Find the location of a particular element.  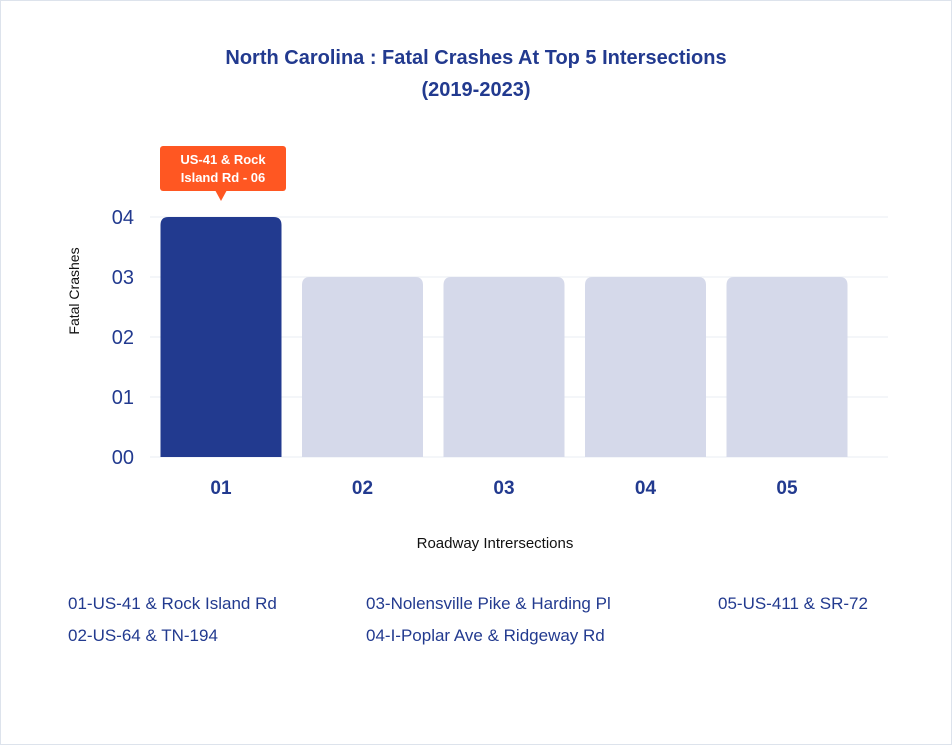

x-tick-label-05: 05 is located at coordinates (787, 488).